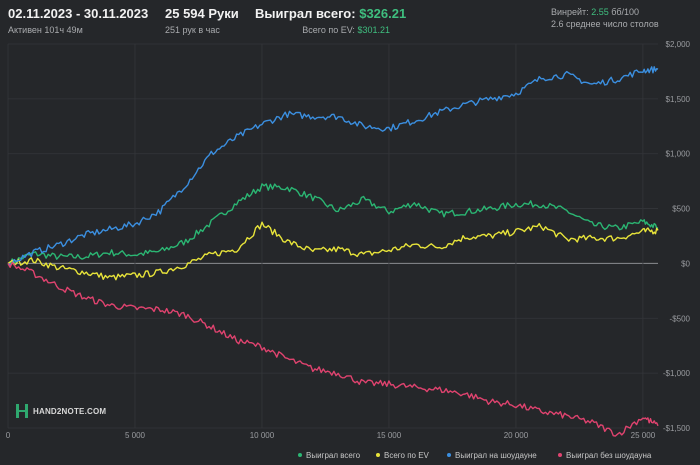  Describe the element at coordinates (389, 435) in the screenshot. I see `x-tick-label: 15 000` at that location.